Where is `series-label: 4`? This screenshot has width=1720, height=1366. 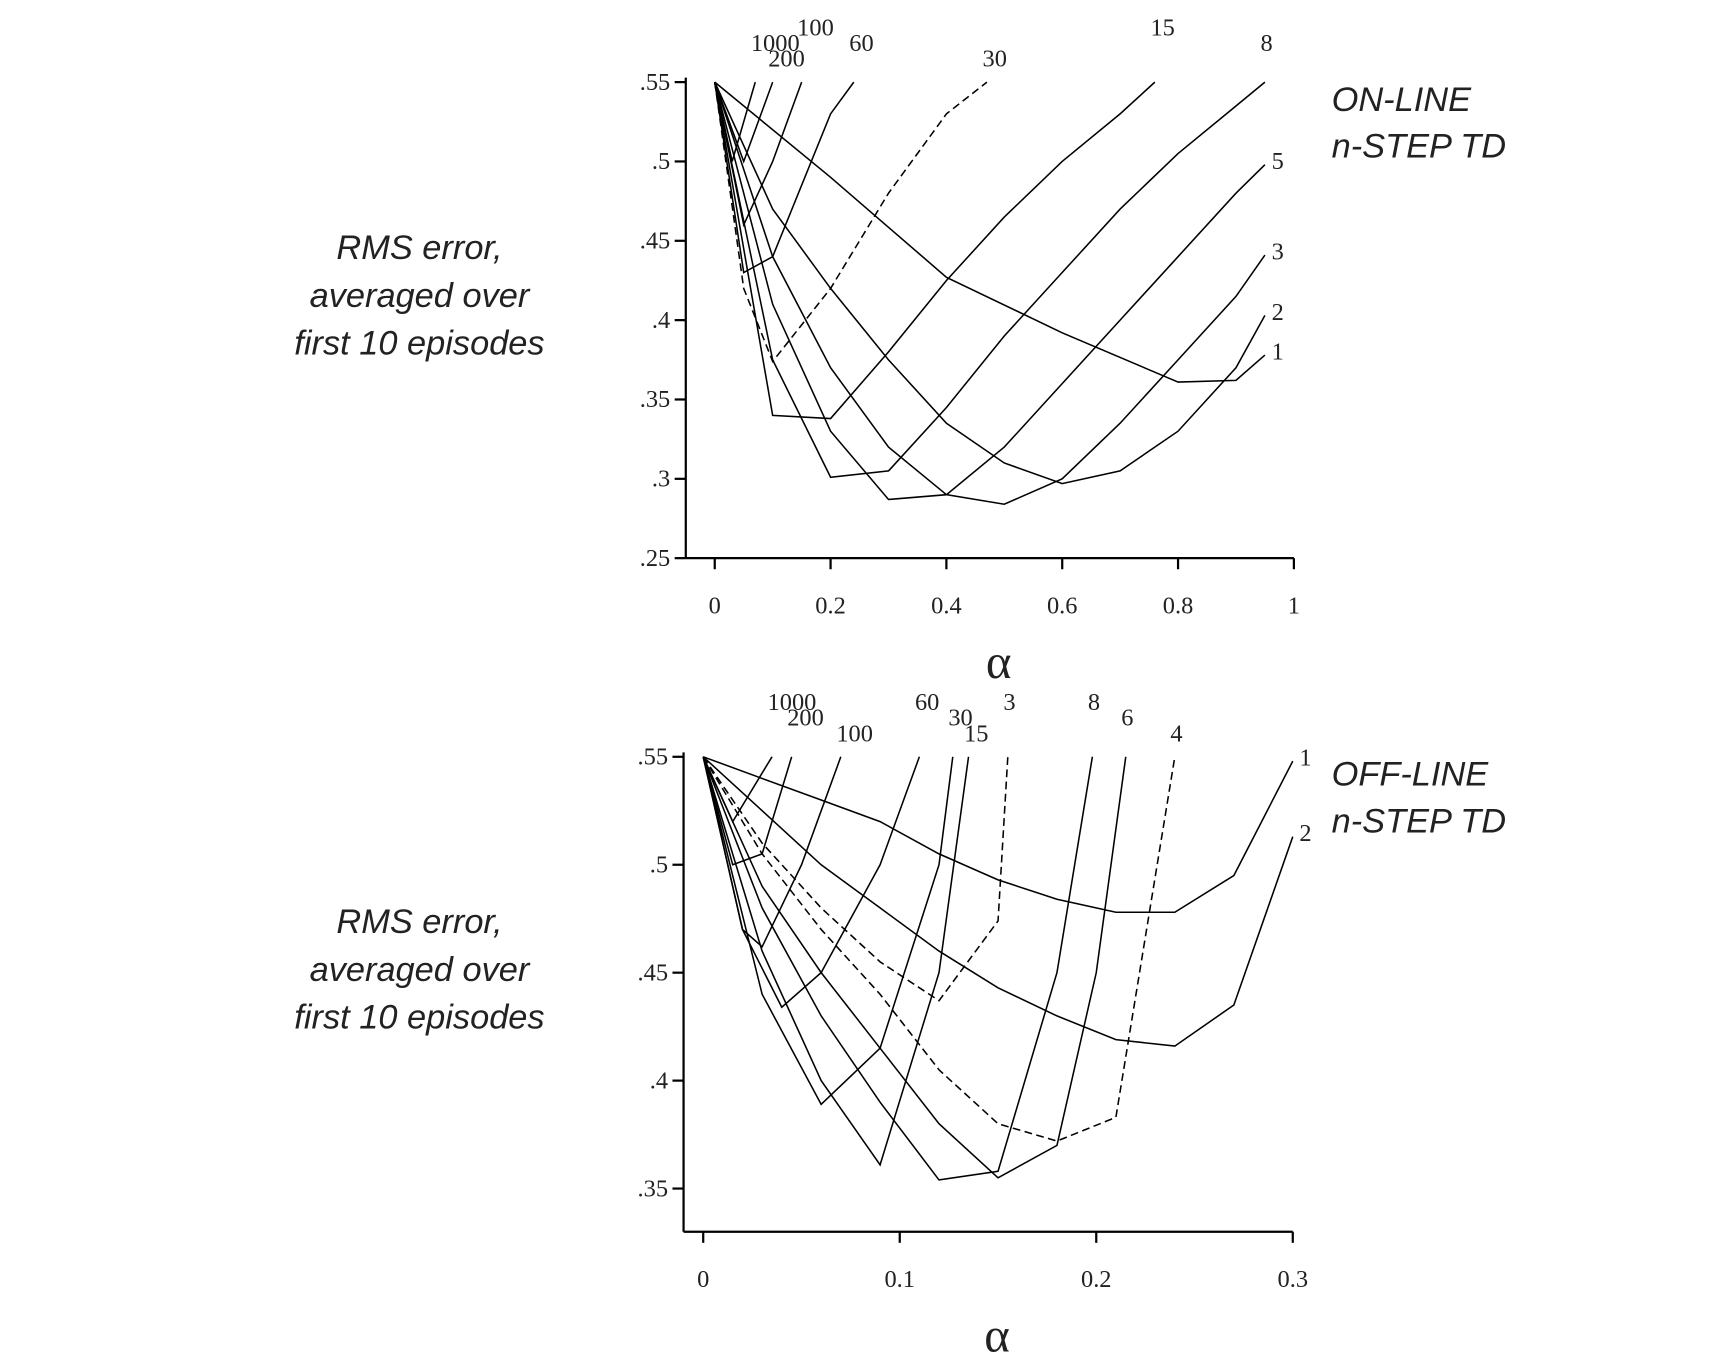
series-label: 4 is located at coordinates (1176, 733).